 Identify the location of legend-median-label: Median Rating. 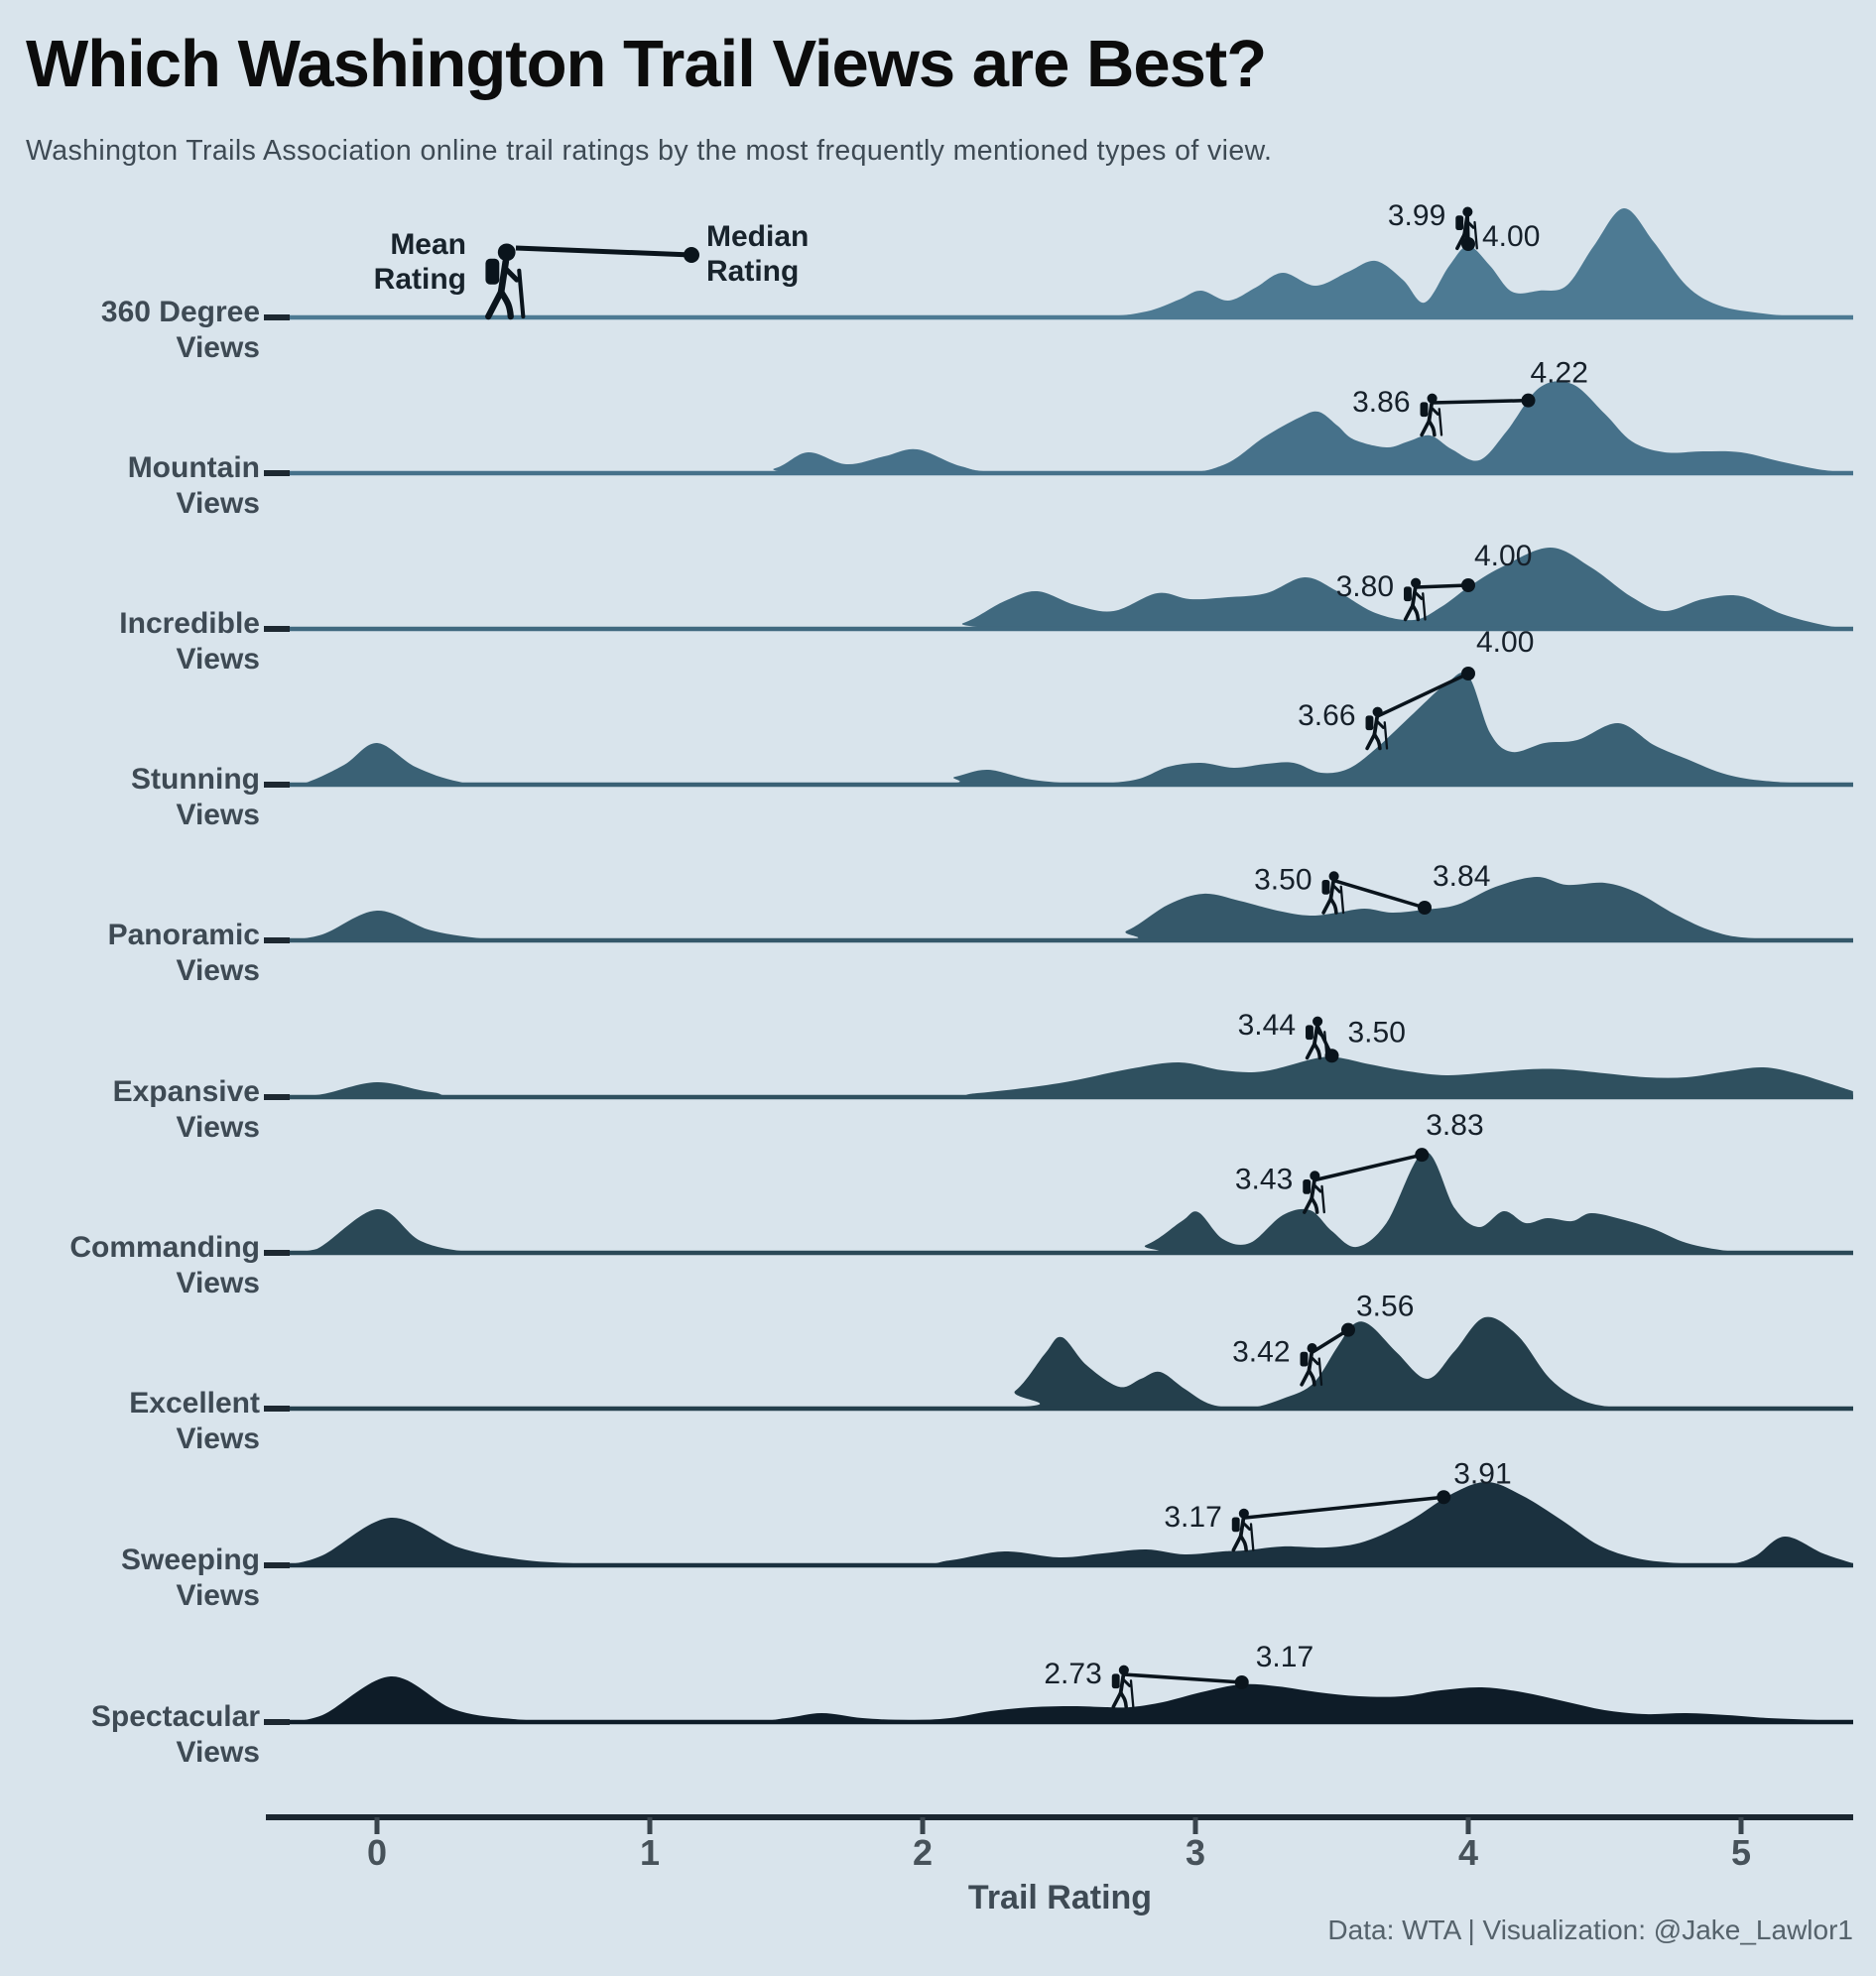
(758, 254).